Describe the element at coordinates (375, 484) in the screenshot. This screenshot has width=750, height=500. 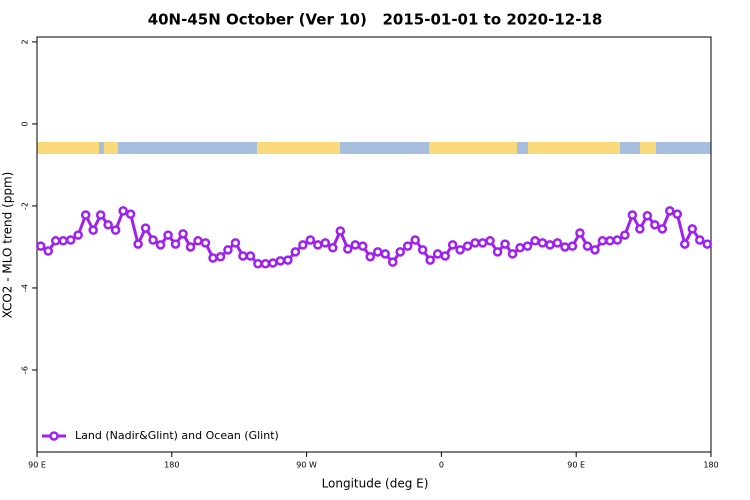
I see `x-axis-title: Longitude (deg E)` at that location.